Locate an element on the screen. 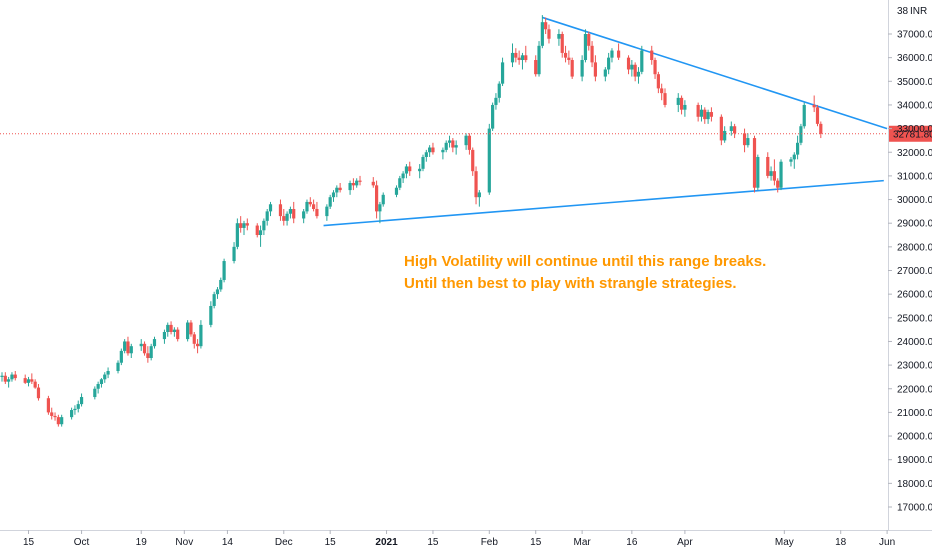 This screenshot has width=932, height=555. last-price-line: 32781.80 is located at coordinates (466, 133).